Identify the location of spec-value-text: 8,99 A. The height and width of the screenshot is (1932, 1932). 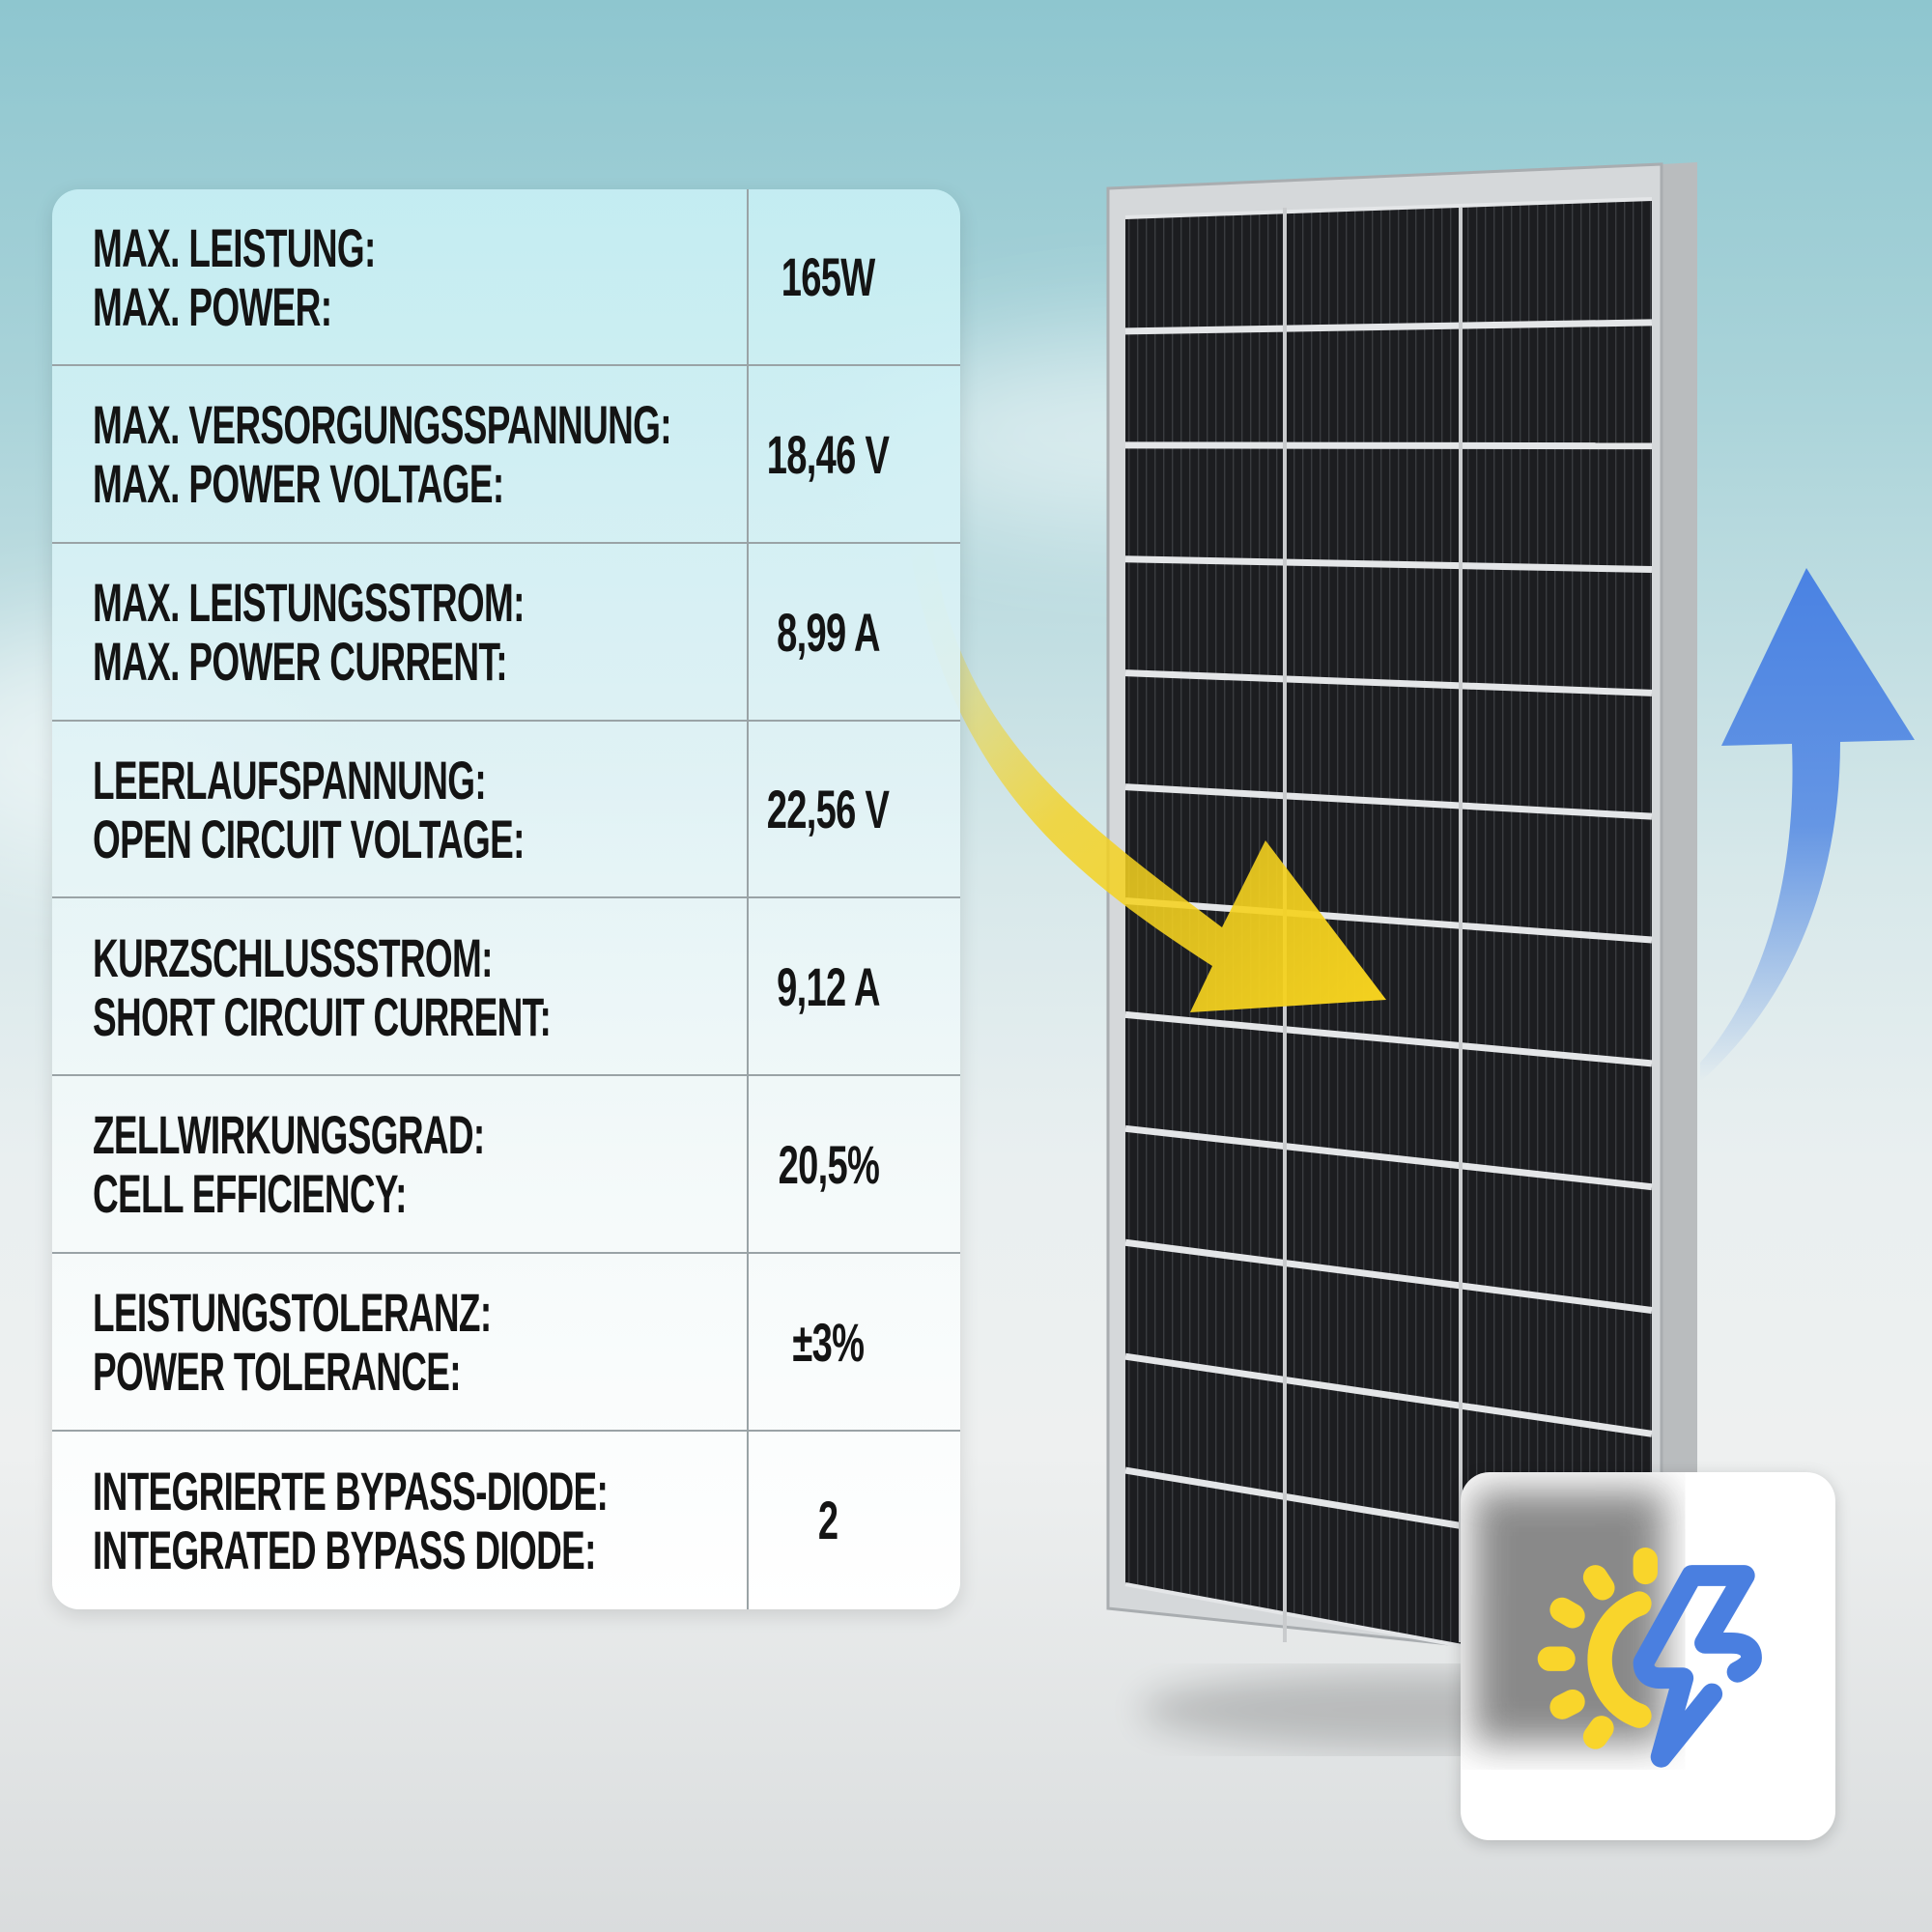
(828, 632).